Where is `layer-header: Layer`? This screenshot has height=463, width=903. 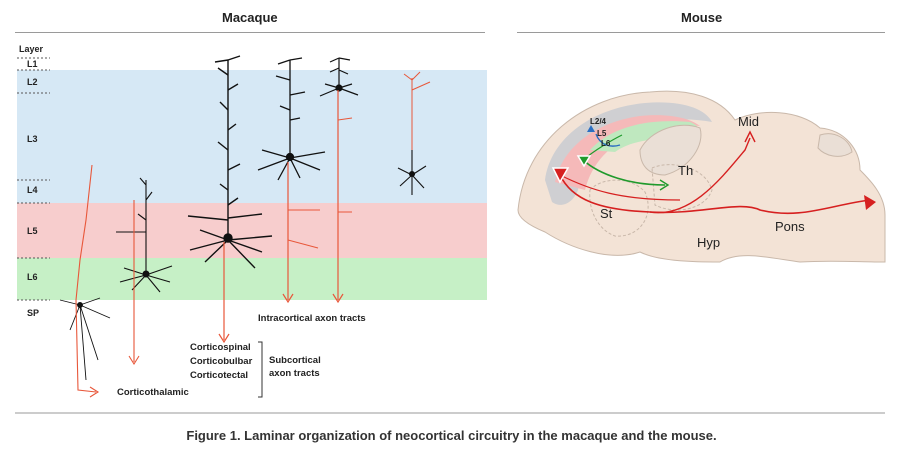
layer-header: Layer is located at coordinates (31, 49).